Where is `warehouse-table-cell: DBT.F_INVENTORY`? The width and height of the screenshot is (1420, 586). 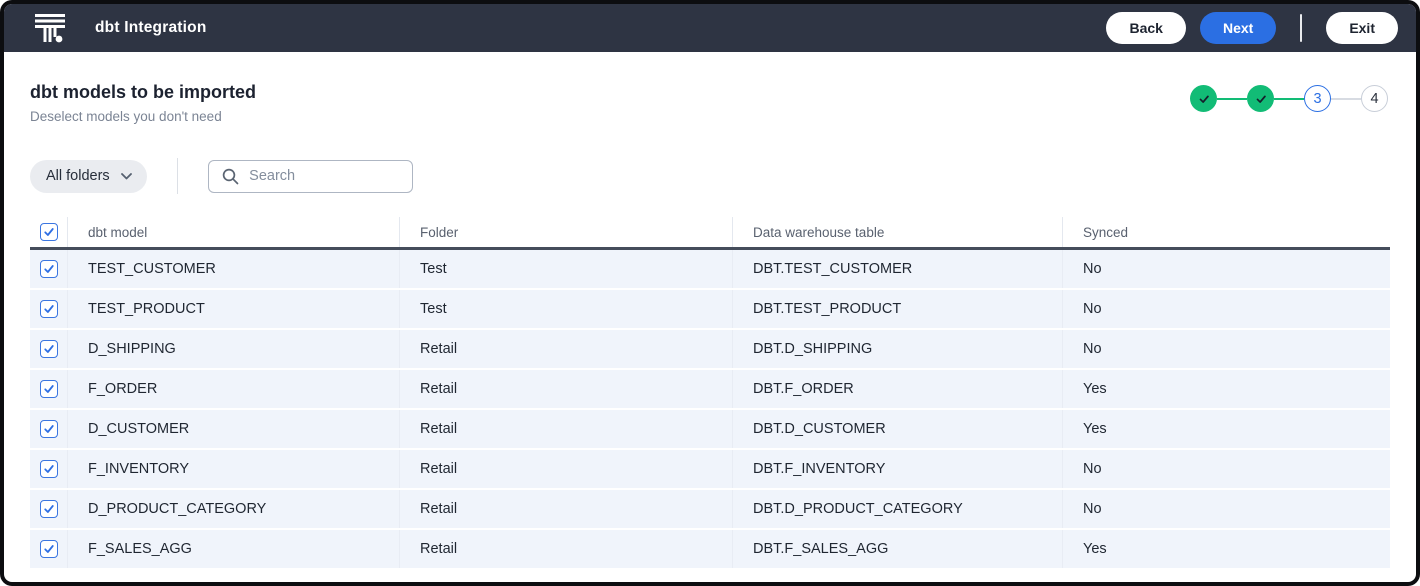
warehouse-table-cell: DBT.F_INVENTORY is located at coordinates (898, 469).